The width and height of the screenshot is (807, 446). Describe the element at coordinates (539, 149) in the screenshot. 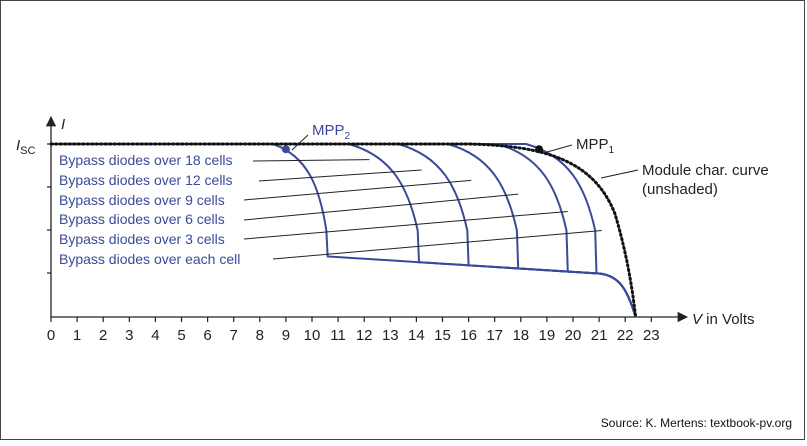

I see `mpp1-point` at that location.